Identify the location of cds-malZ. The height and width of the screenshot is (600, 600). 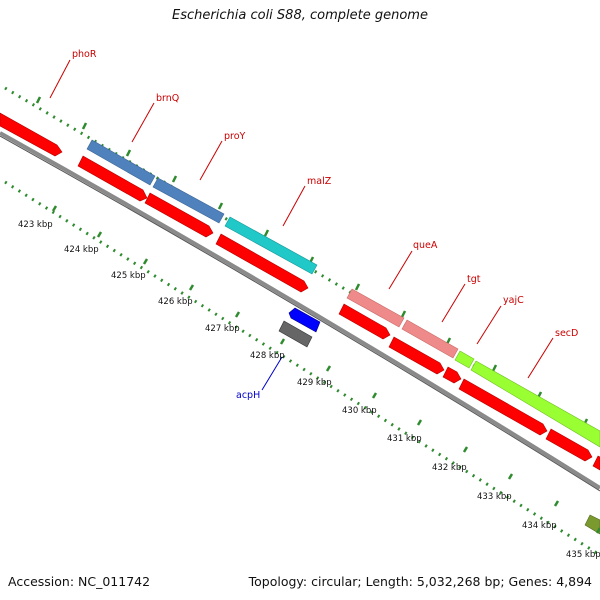
(262, 263).